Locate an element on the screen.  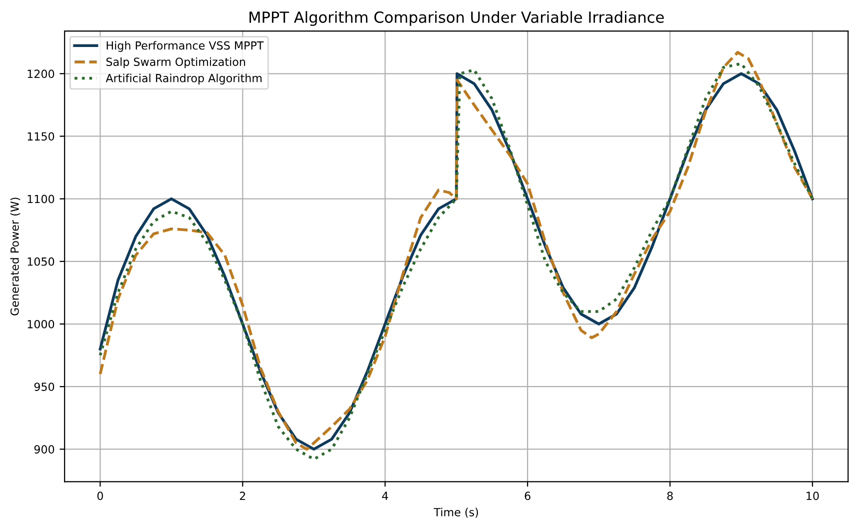
y-tick-label: 1050 is located at coordinates (41, 261).